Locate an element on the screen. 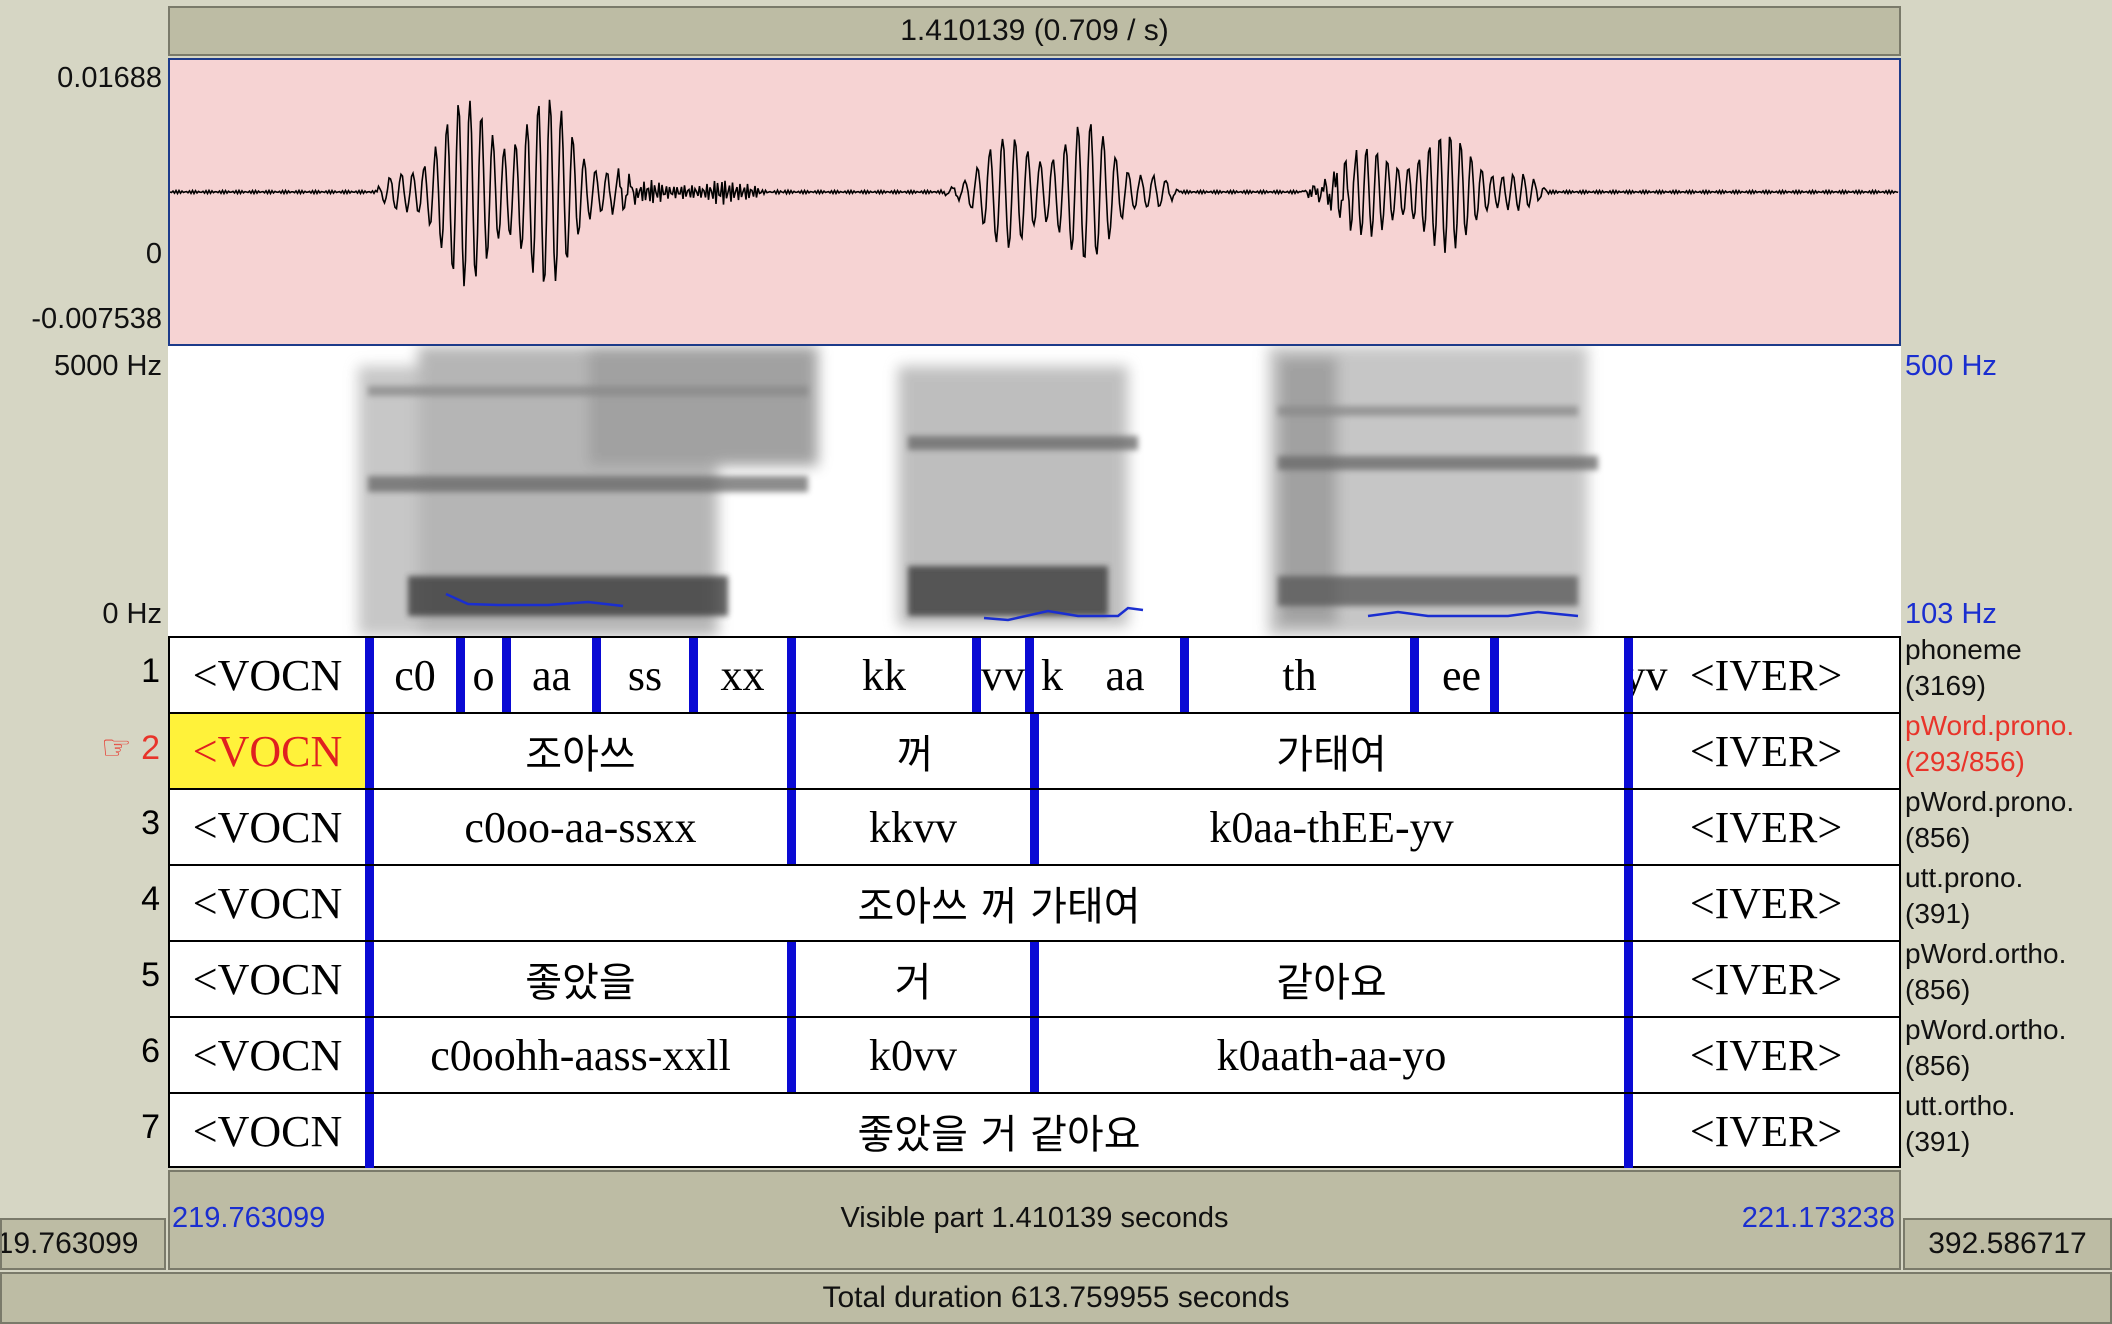 The image size is (2112, 1324). tier-1-number: 1 is located at coordinates (150, 671).